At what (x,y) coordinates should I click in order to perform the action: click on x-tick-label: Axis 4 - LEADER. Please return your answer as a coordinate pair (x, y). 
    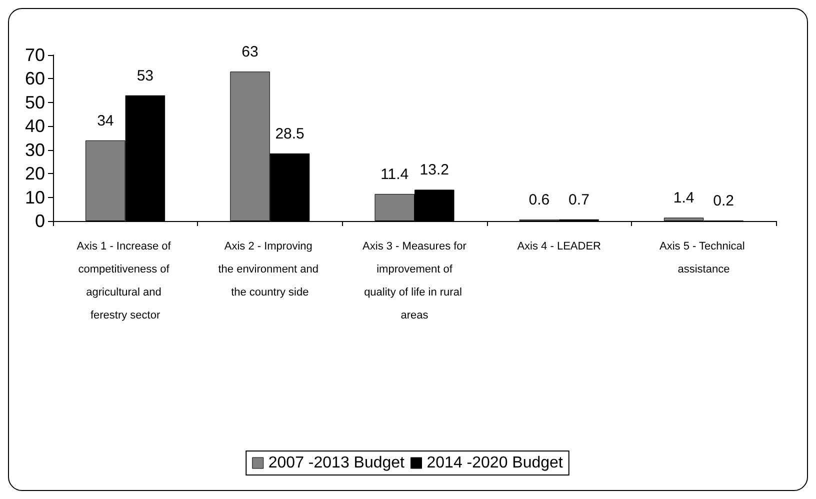
    Looking at the image, I should click on (559, 246).